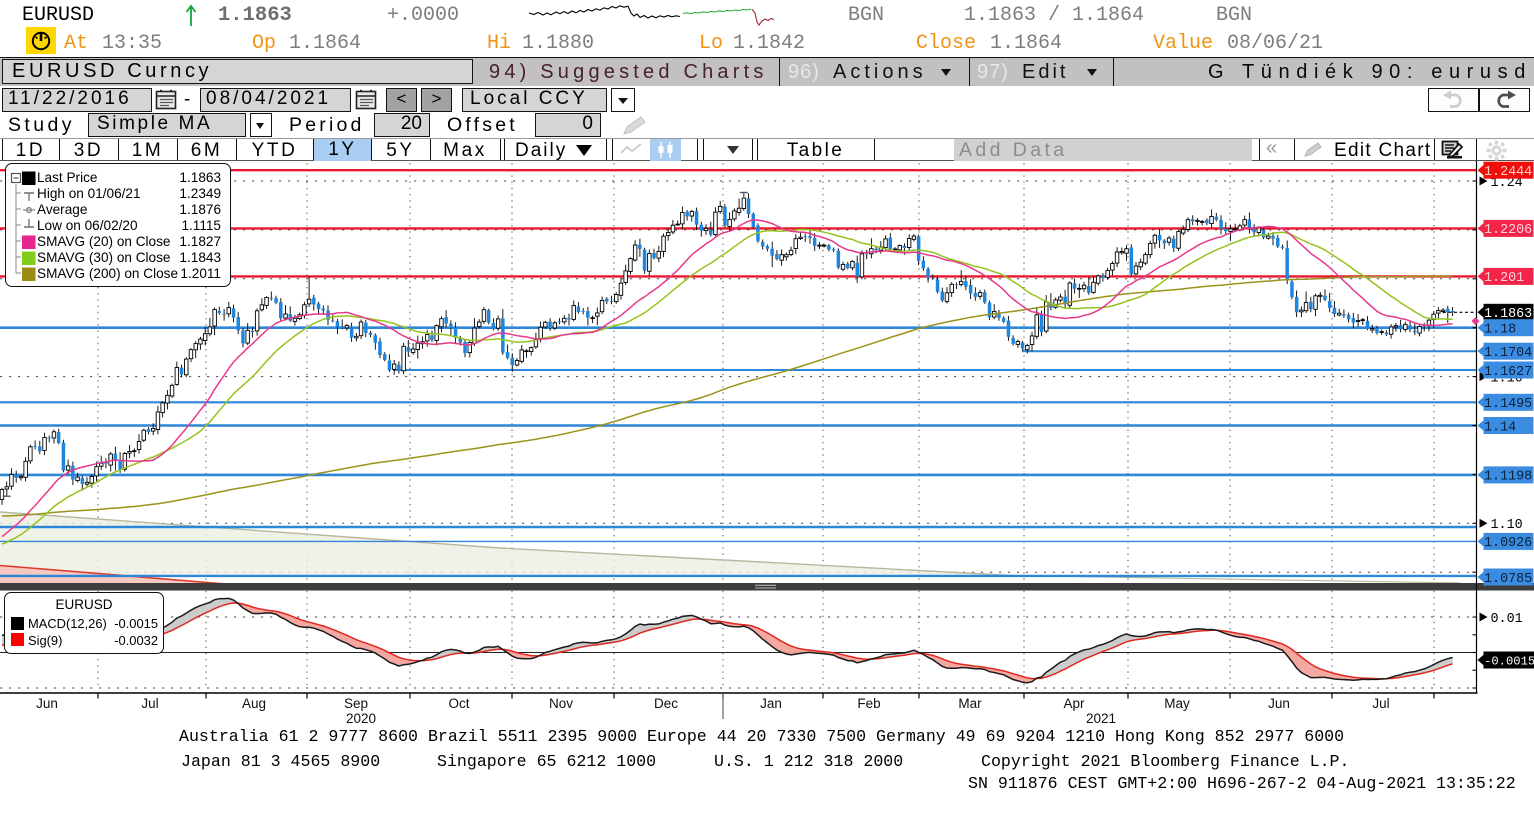 Image resolution: width=1534 pixels, height=813 pixels. I want to click on svg-text: 1.1704, so click(1508, 353).